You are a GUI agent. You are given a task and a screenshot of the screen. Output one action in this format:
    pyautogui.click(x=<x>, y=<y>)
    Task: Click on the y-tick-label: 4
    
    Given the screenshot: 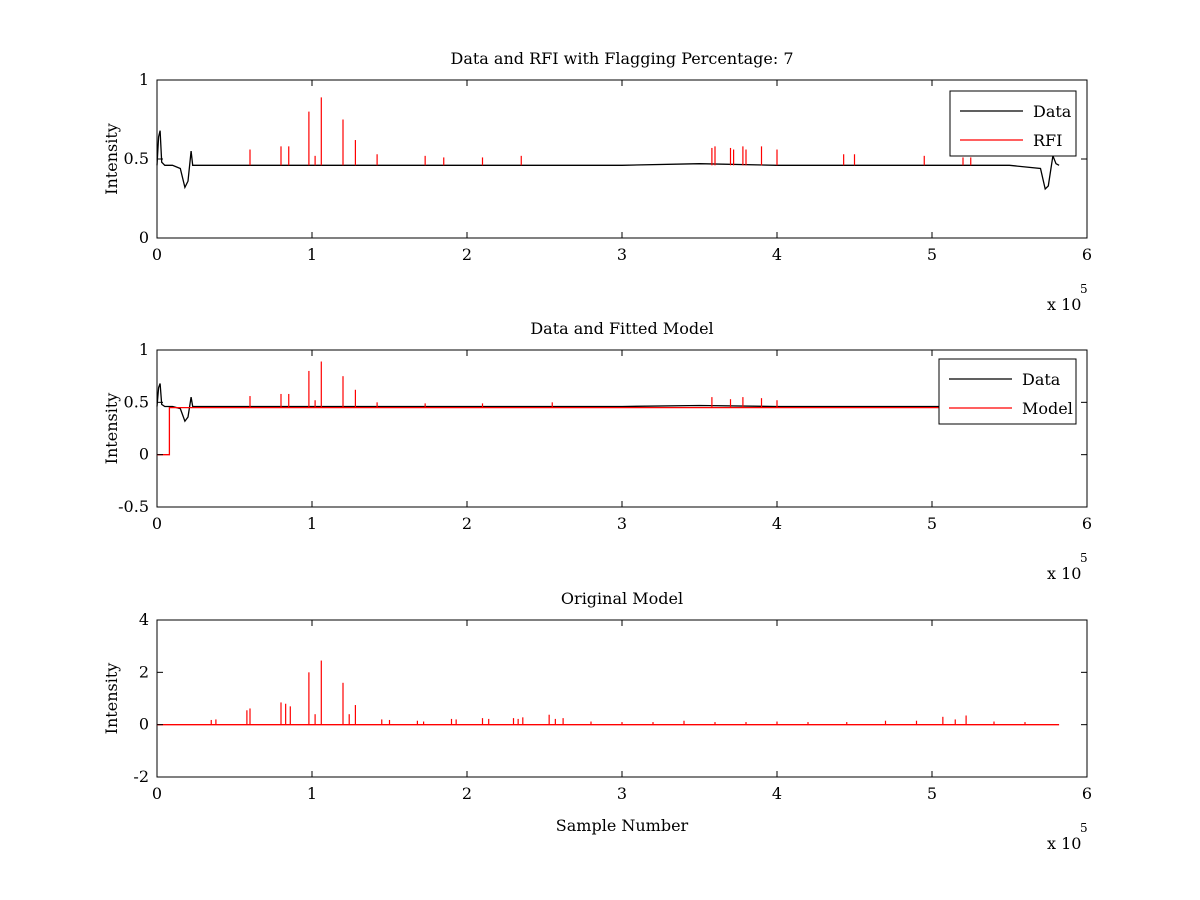 What is the action you would take?
    pyautogui.click(x=144, y=619)
    